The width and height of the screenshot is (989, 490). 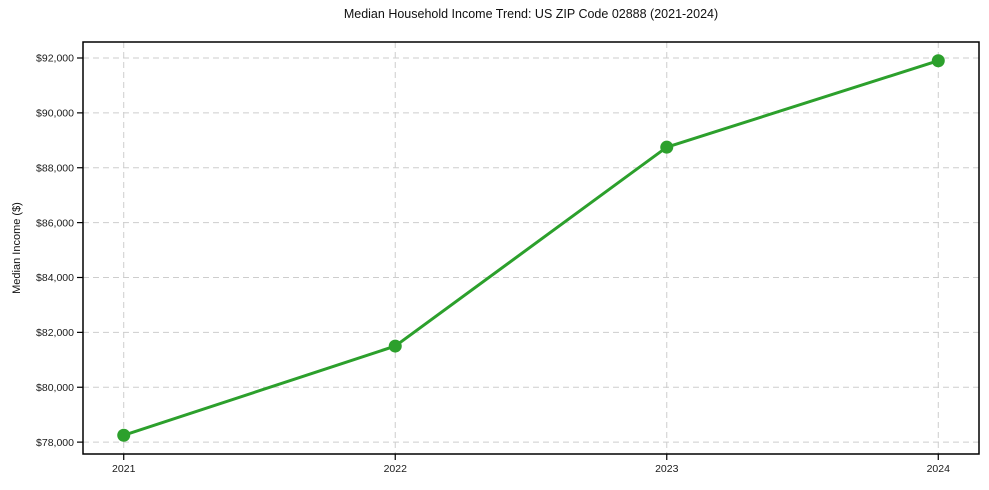 I want to click on y-tick-label: $82,000, so click(x=55, y=333).